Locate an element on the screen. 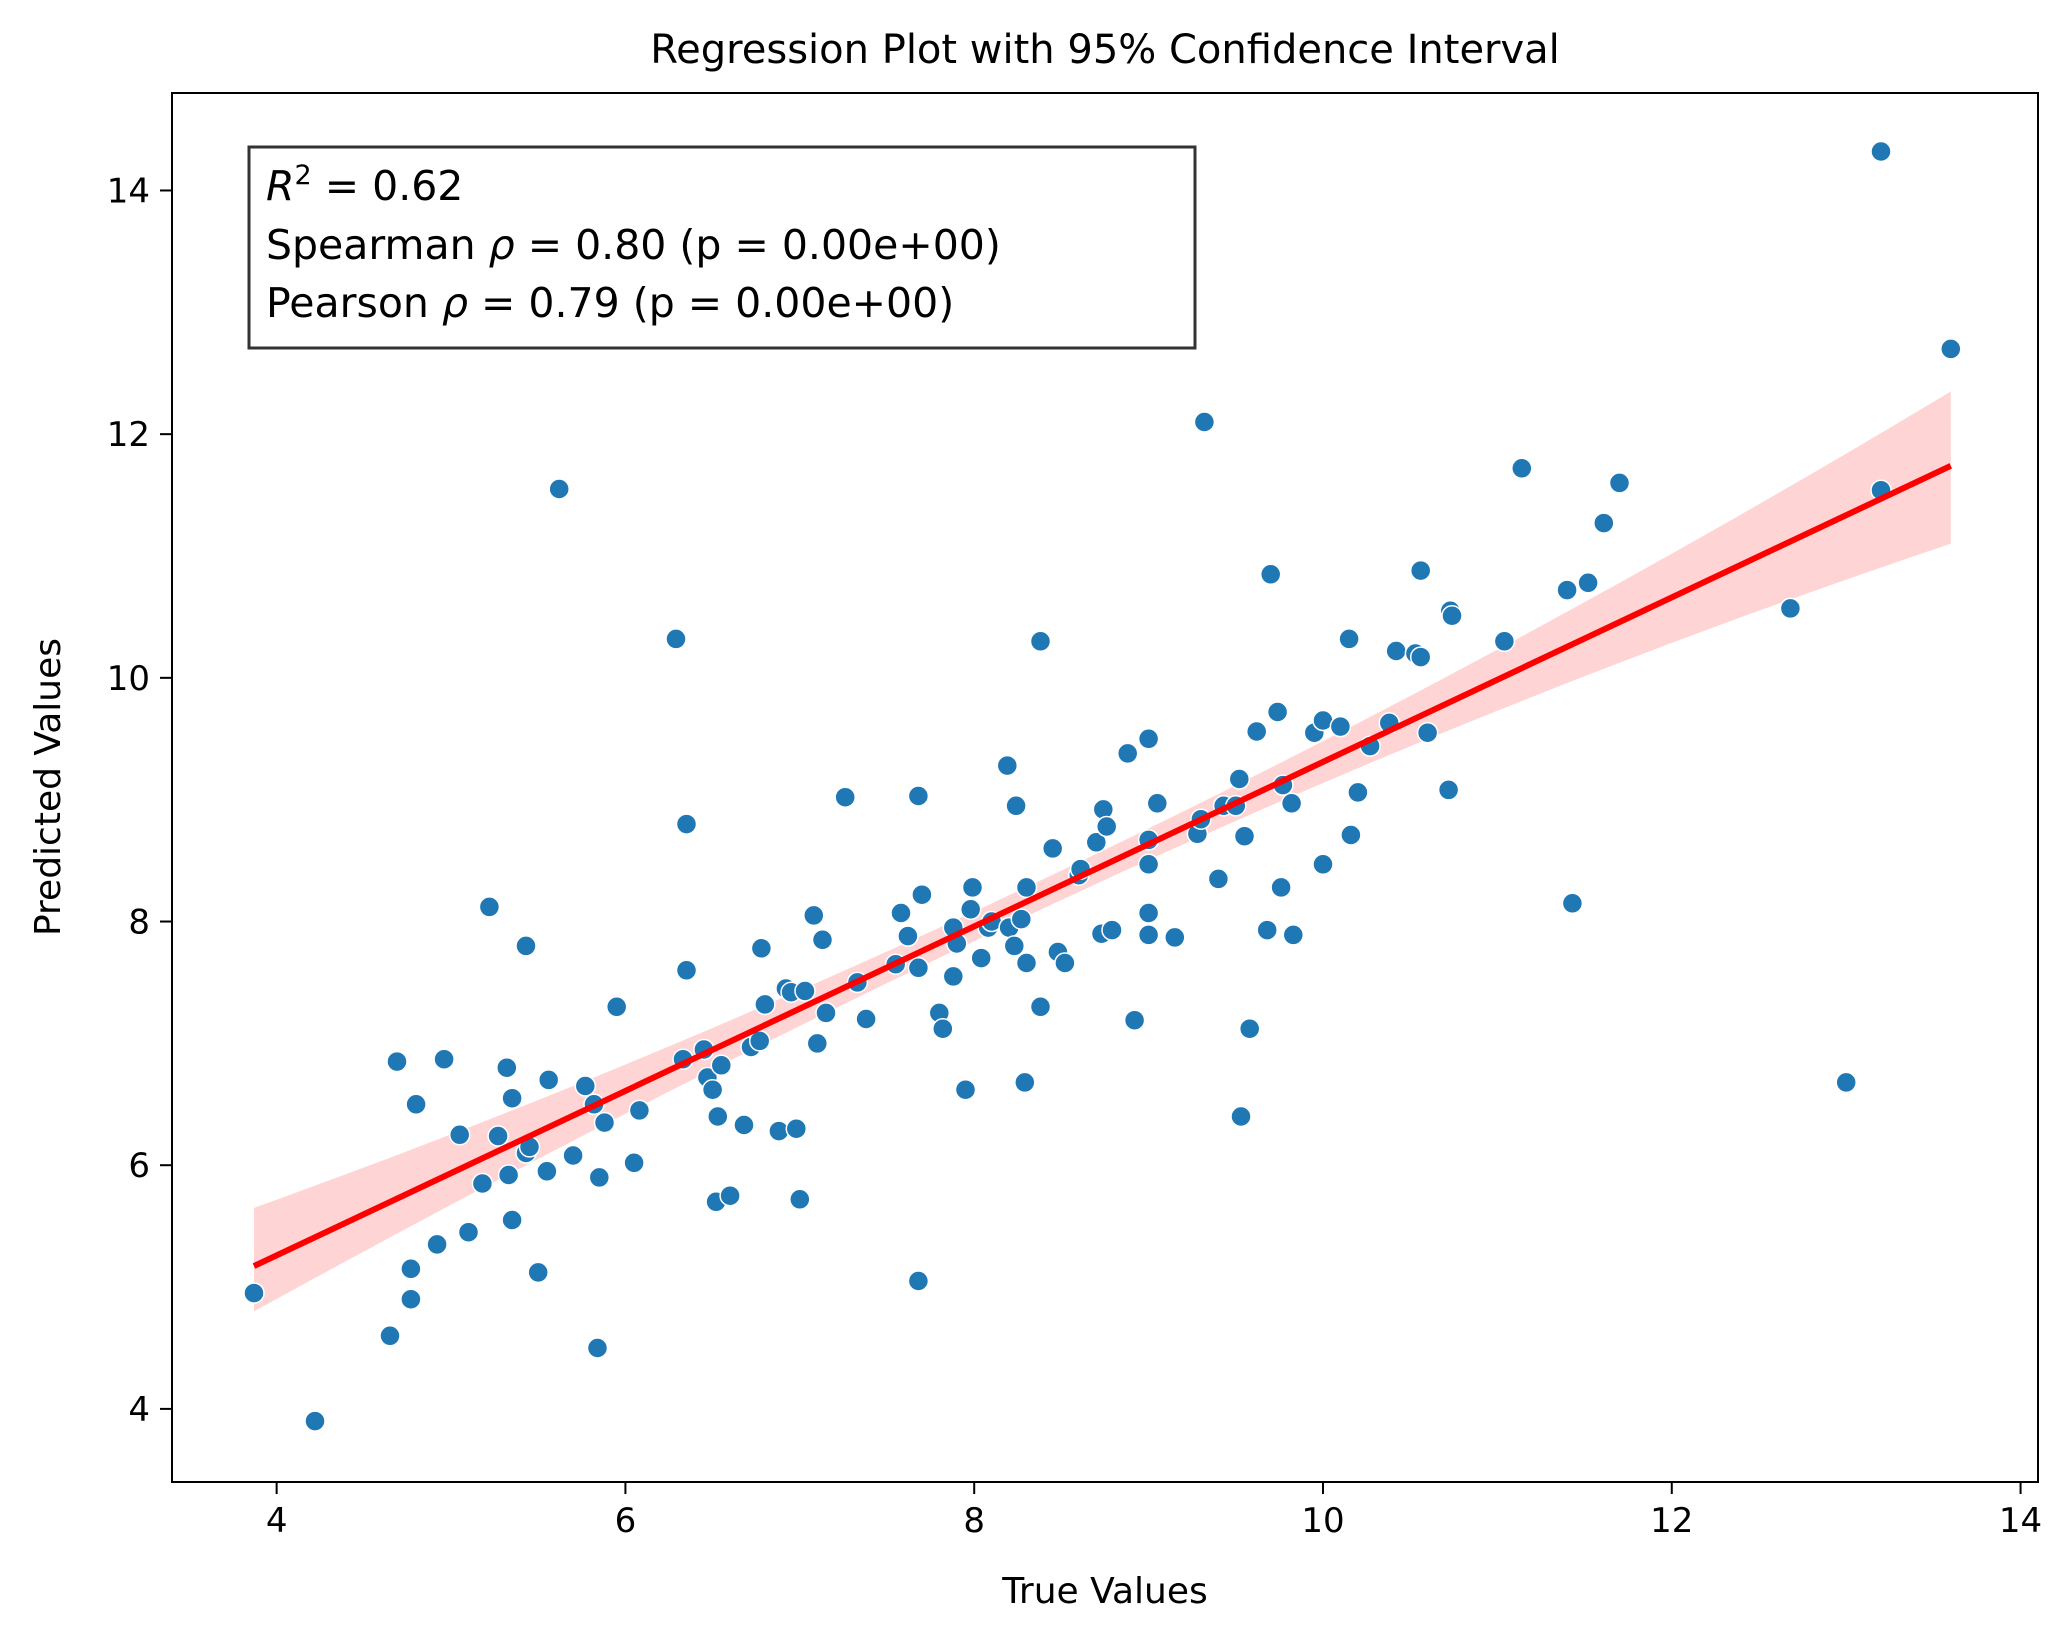 This screenshot has height=1638, width=2068. y-tick-label: 10 is located at coordinates (128, 679).